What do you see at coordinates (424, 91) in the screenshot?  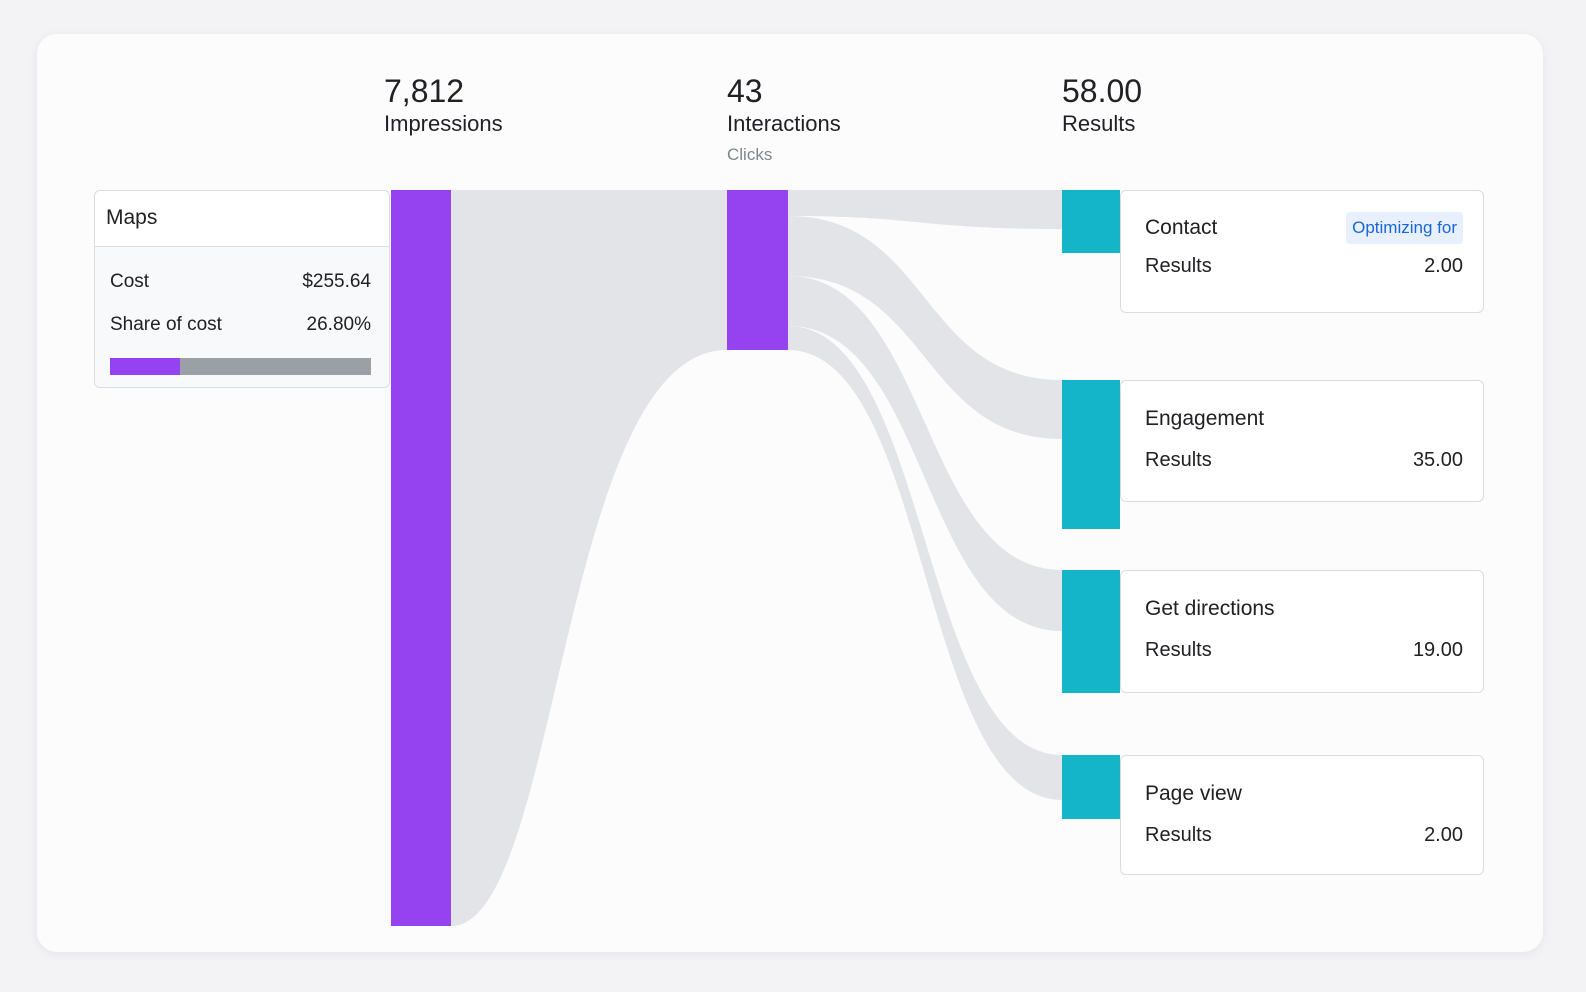 I see `impressions-value: 7,812` at bounding box center [424, 91].